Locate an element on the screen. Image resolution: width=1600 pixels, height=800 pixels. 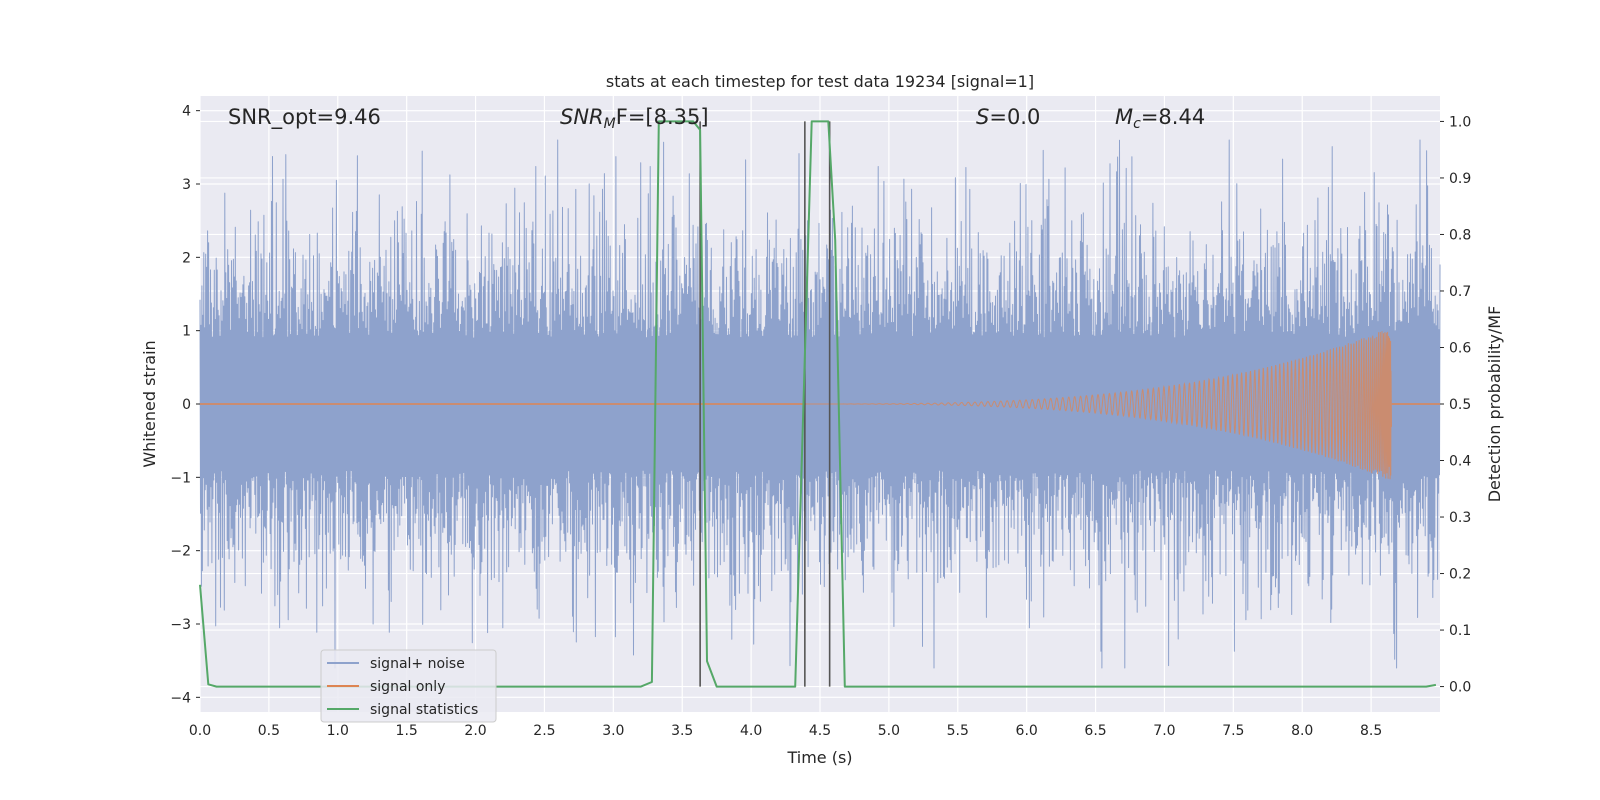
y-axis-right-ticks: 1.0 0.9 0.8 0.7 0.6 0.5 0.4 0.3 0.2 0.1 0.0 is located at coordinates (1455, 405).